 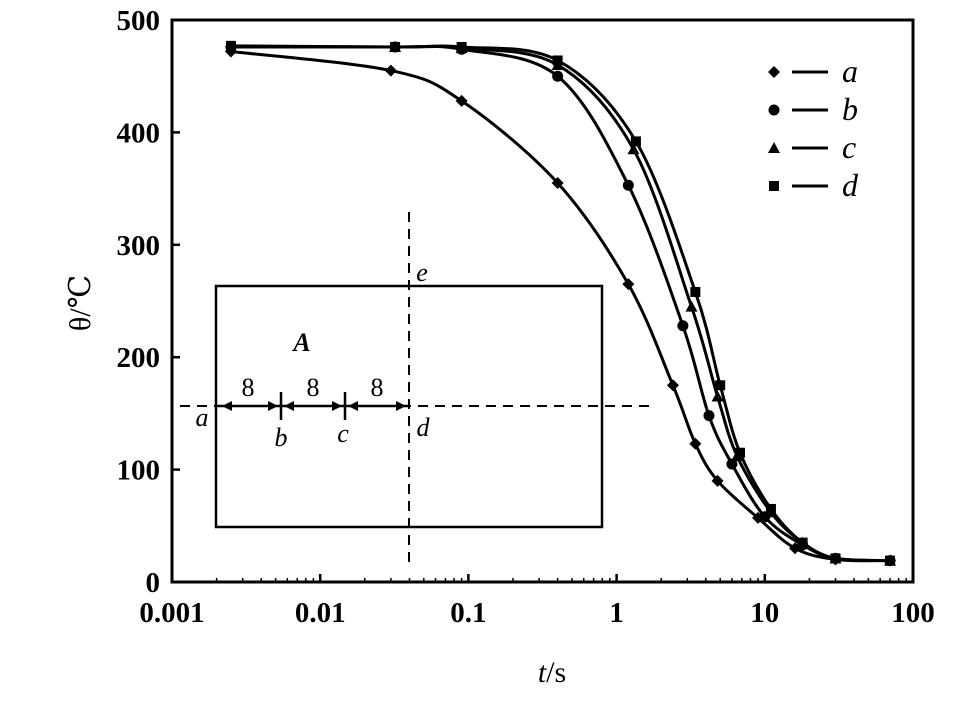 I want to click on x-axis-title-unit: /s, so click(x=556, y=672).